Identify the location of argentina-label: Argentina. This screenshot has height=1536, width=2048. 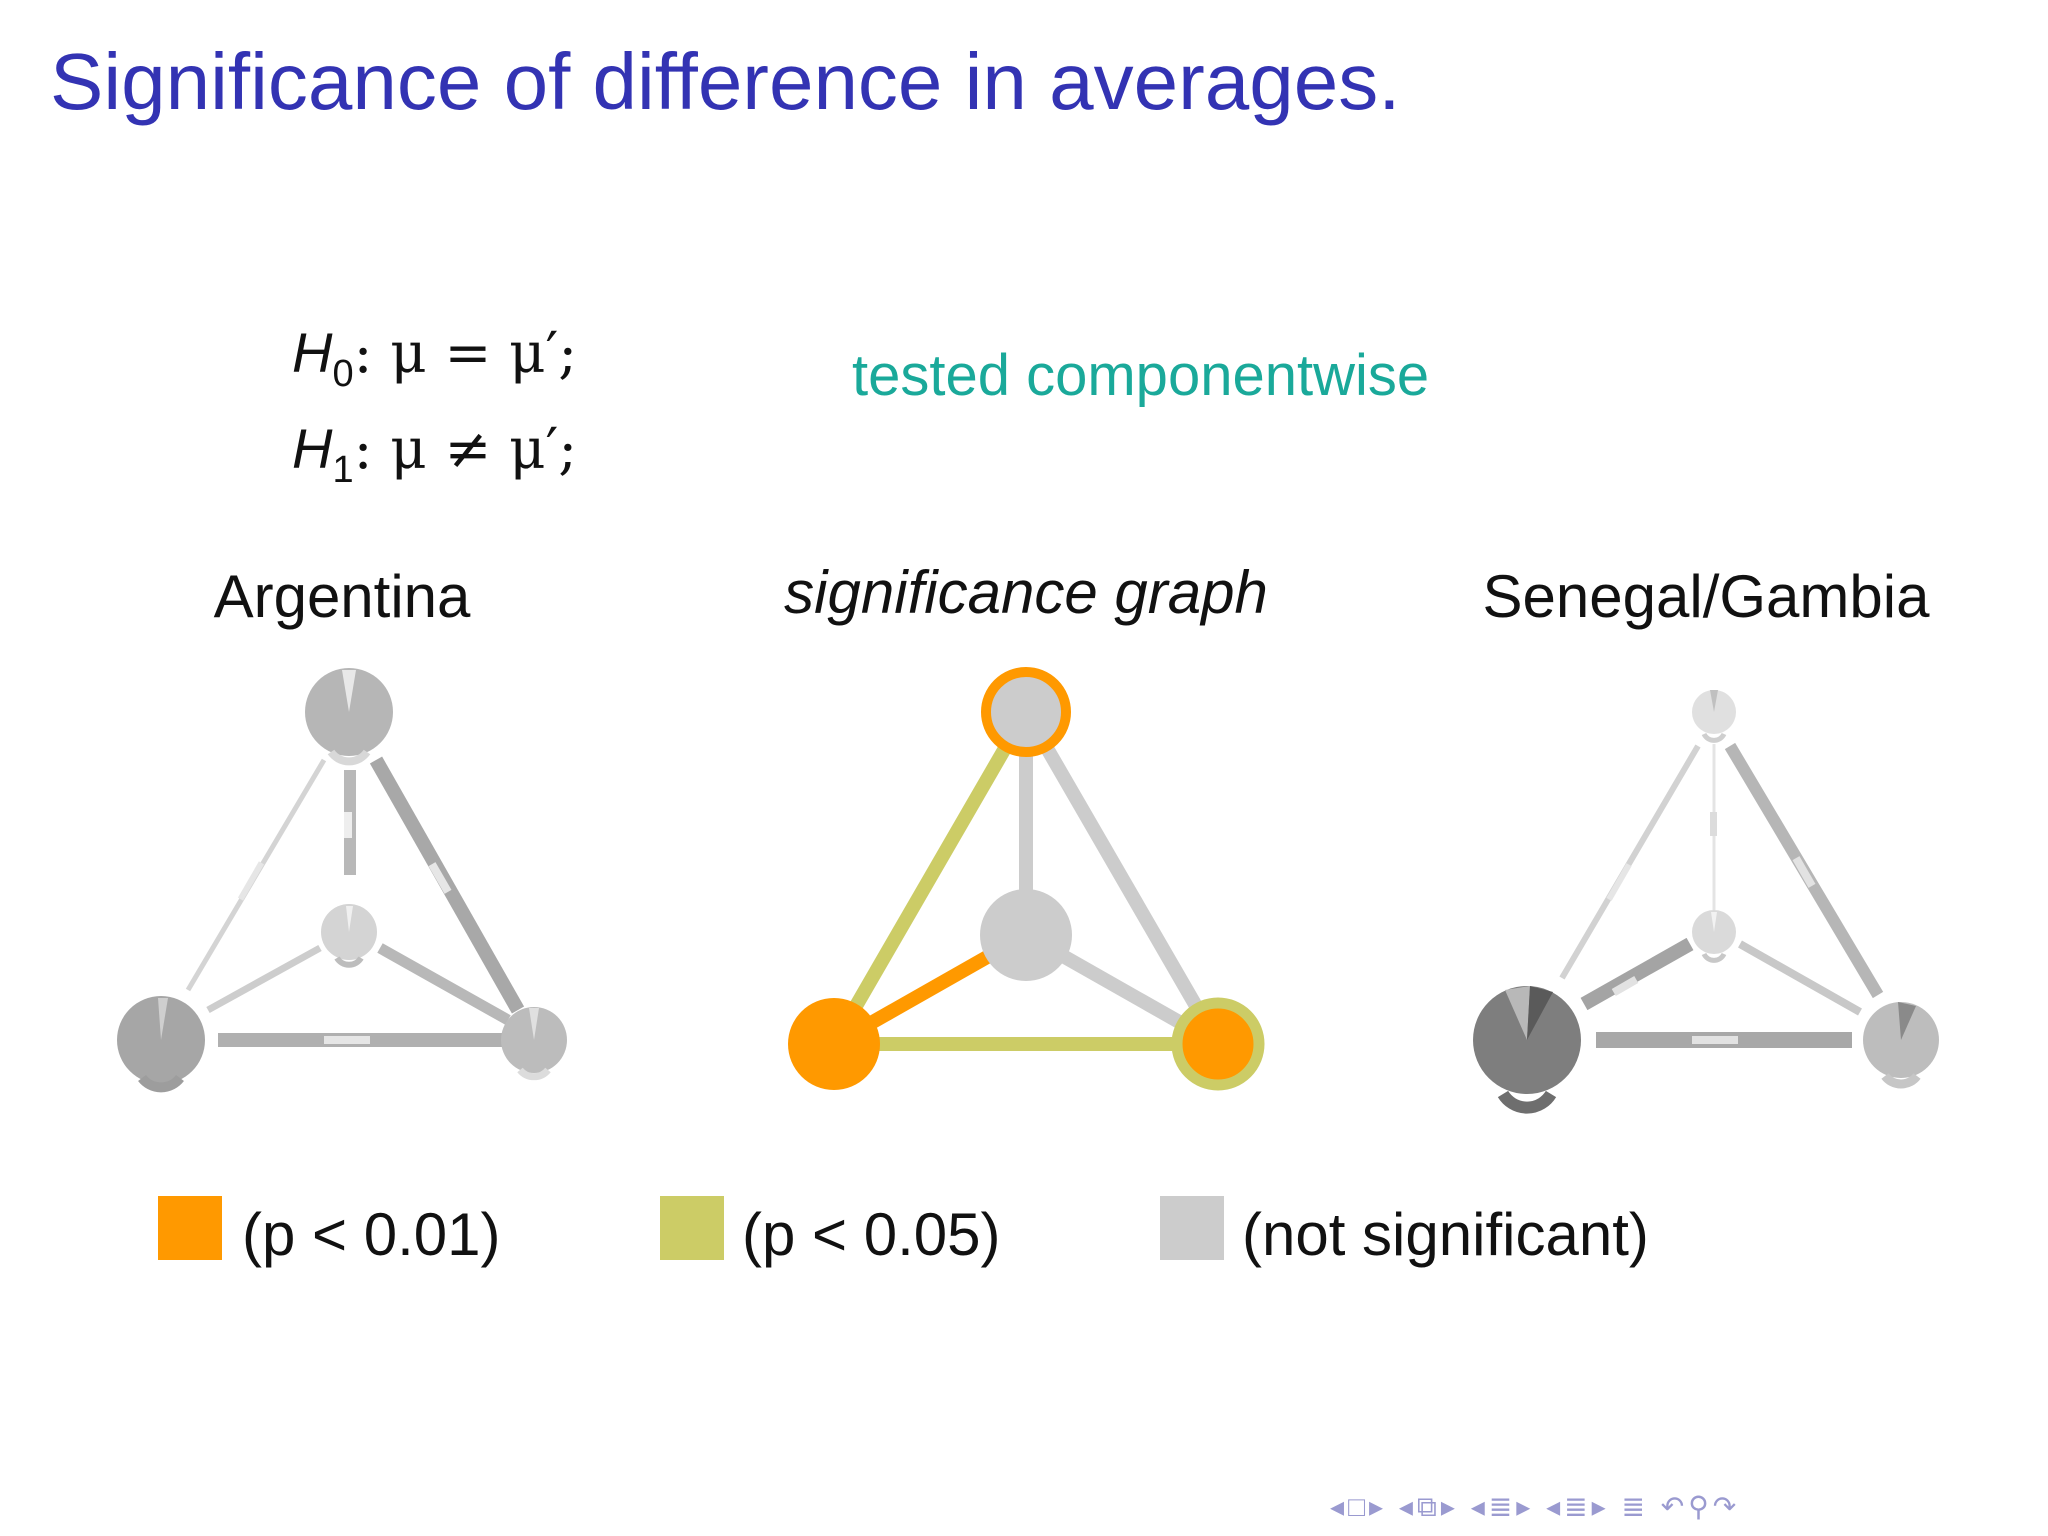
(342, 596).